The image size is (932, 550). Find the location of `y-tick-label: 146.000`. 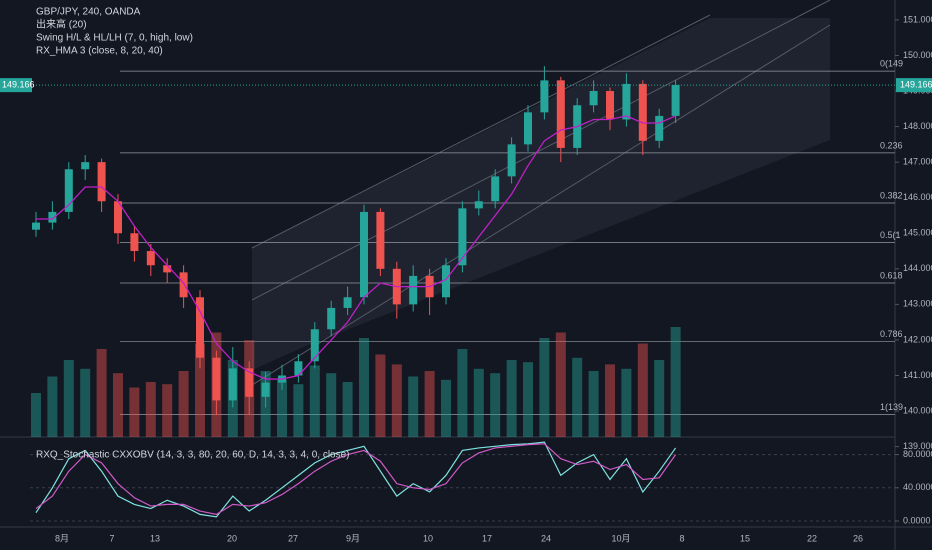

y-tick-label: 146.000 is located at coordinates (917, 197).